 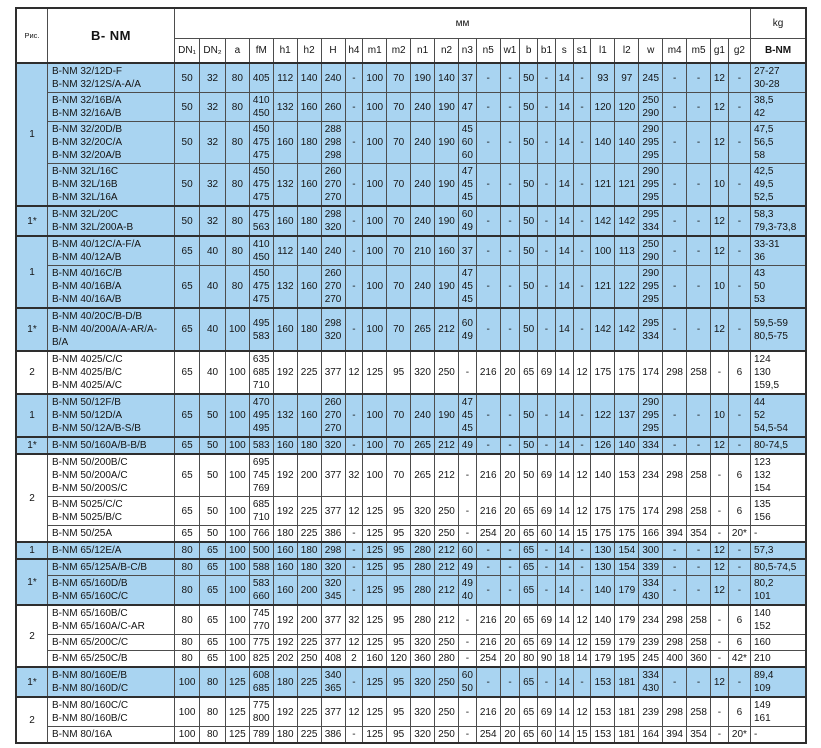 I want to click on dim-cell-4: 495 583, so click(x=261, y=329).